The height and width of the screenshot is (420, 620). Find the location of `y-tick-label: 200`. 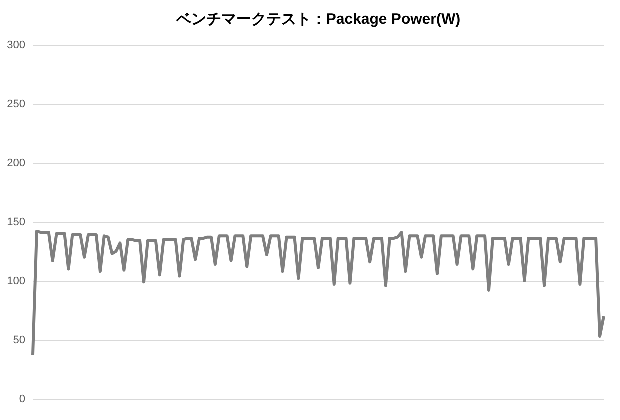

y-tick-label: 200 is located at coordinates (16, 164).